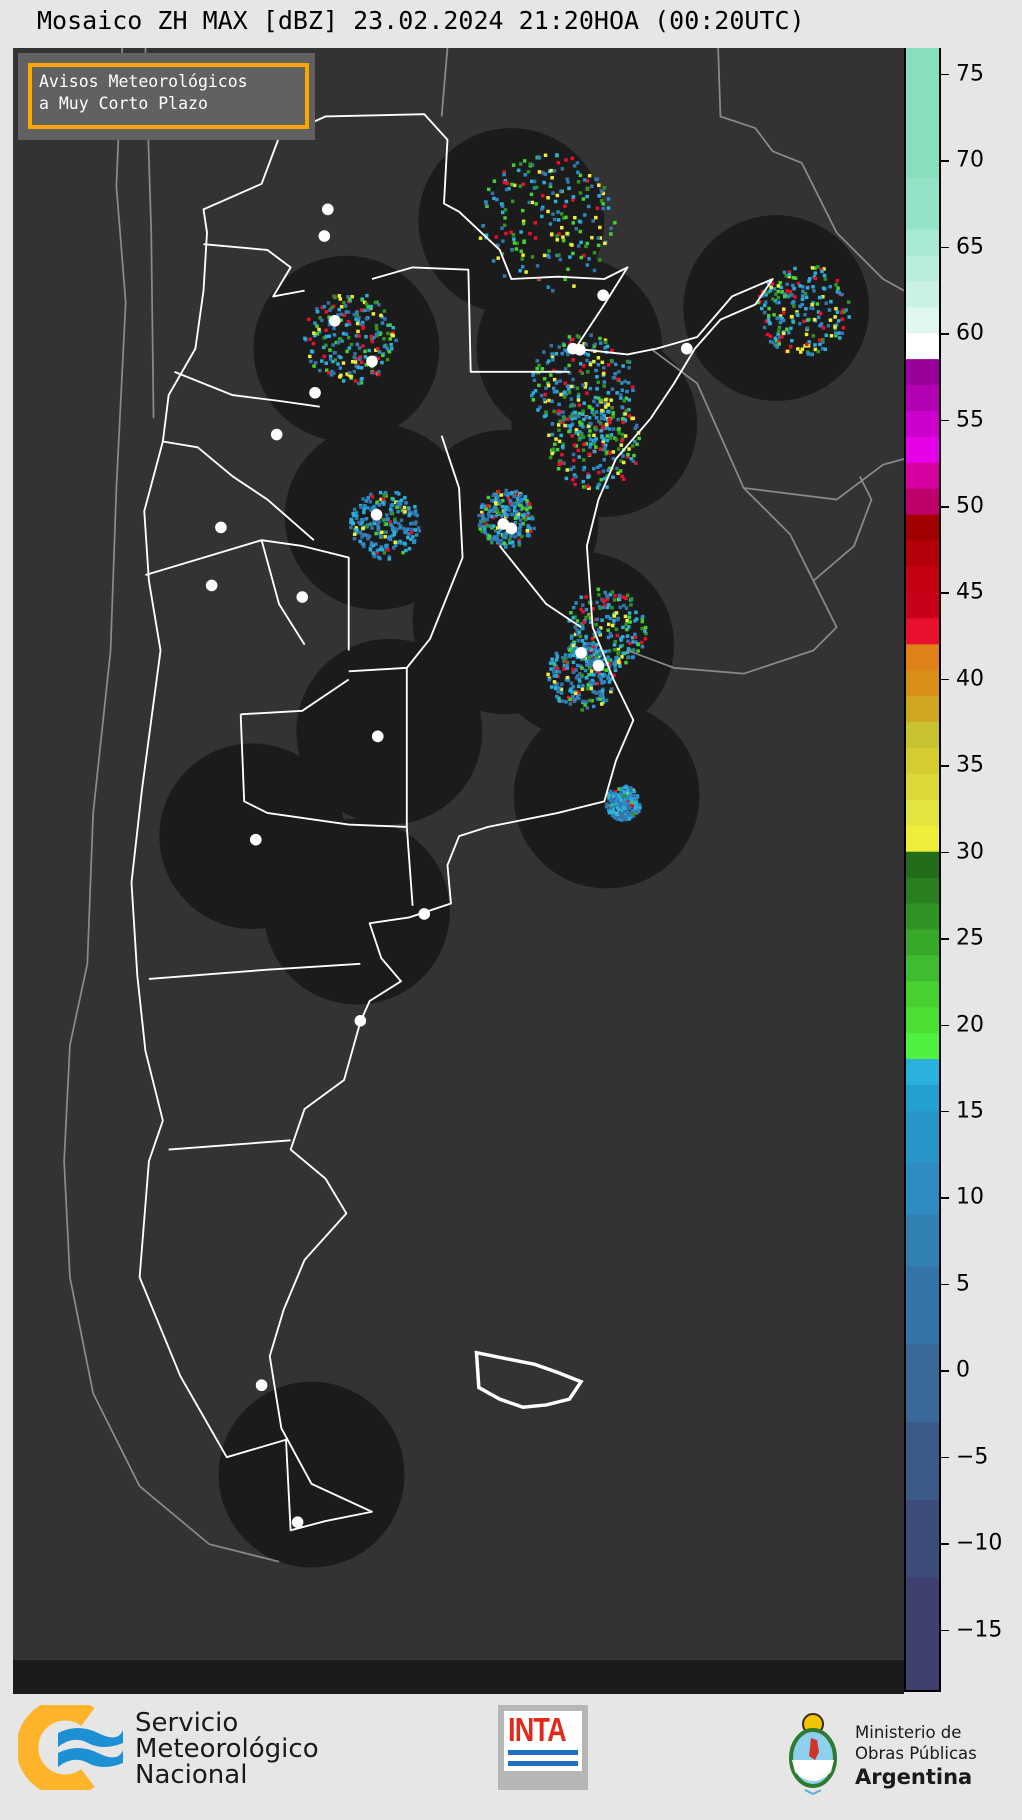 Image resolution: width=1022 pixels, height=1820 pixels. I want to click on radar-site-marker, so click(315, 392).